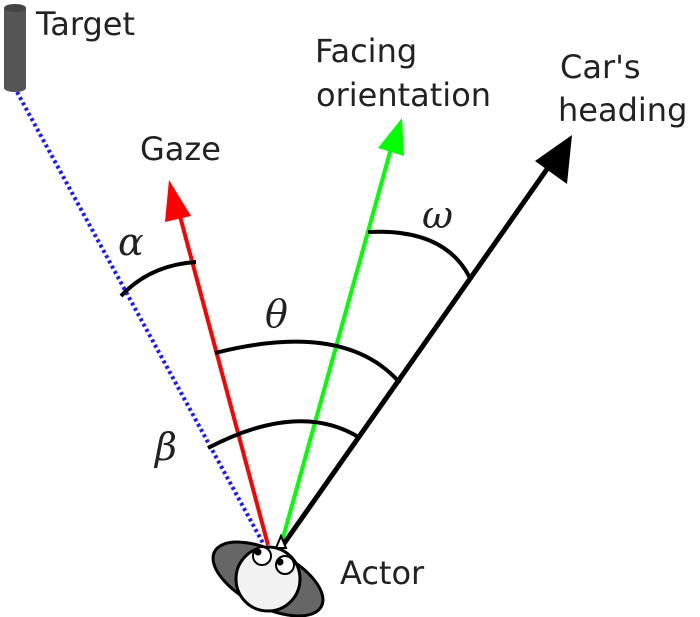 Image resolution: width=700 pixels, height=617 pixels. What do you see at coordinates (268, 575) in the screenshot?
I see `actor-figure` at bounding box center [268, 575].